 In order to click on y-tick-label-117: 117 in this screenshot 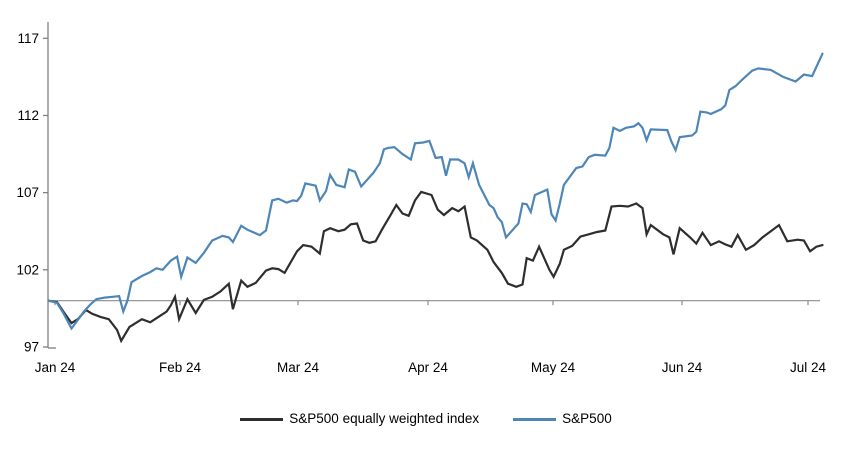, I will do `click(28, 38)`.